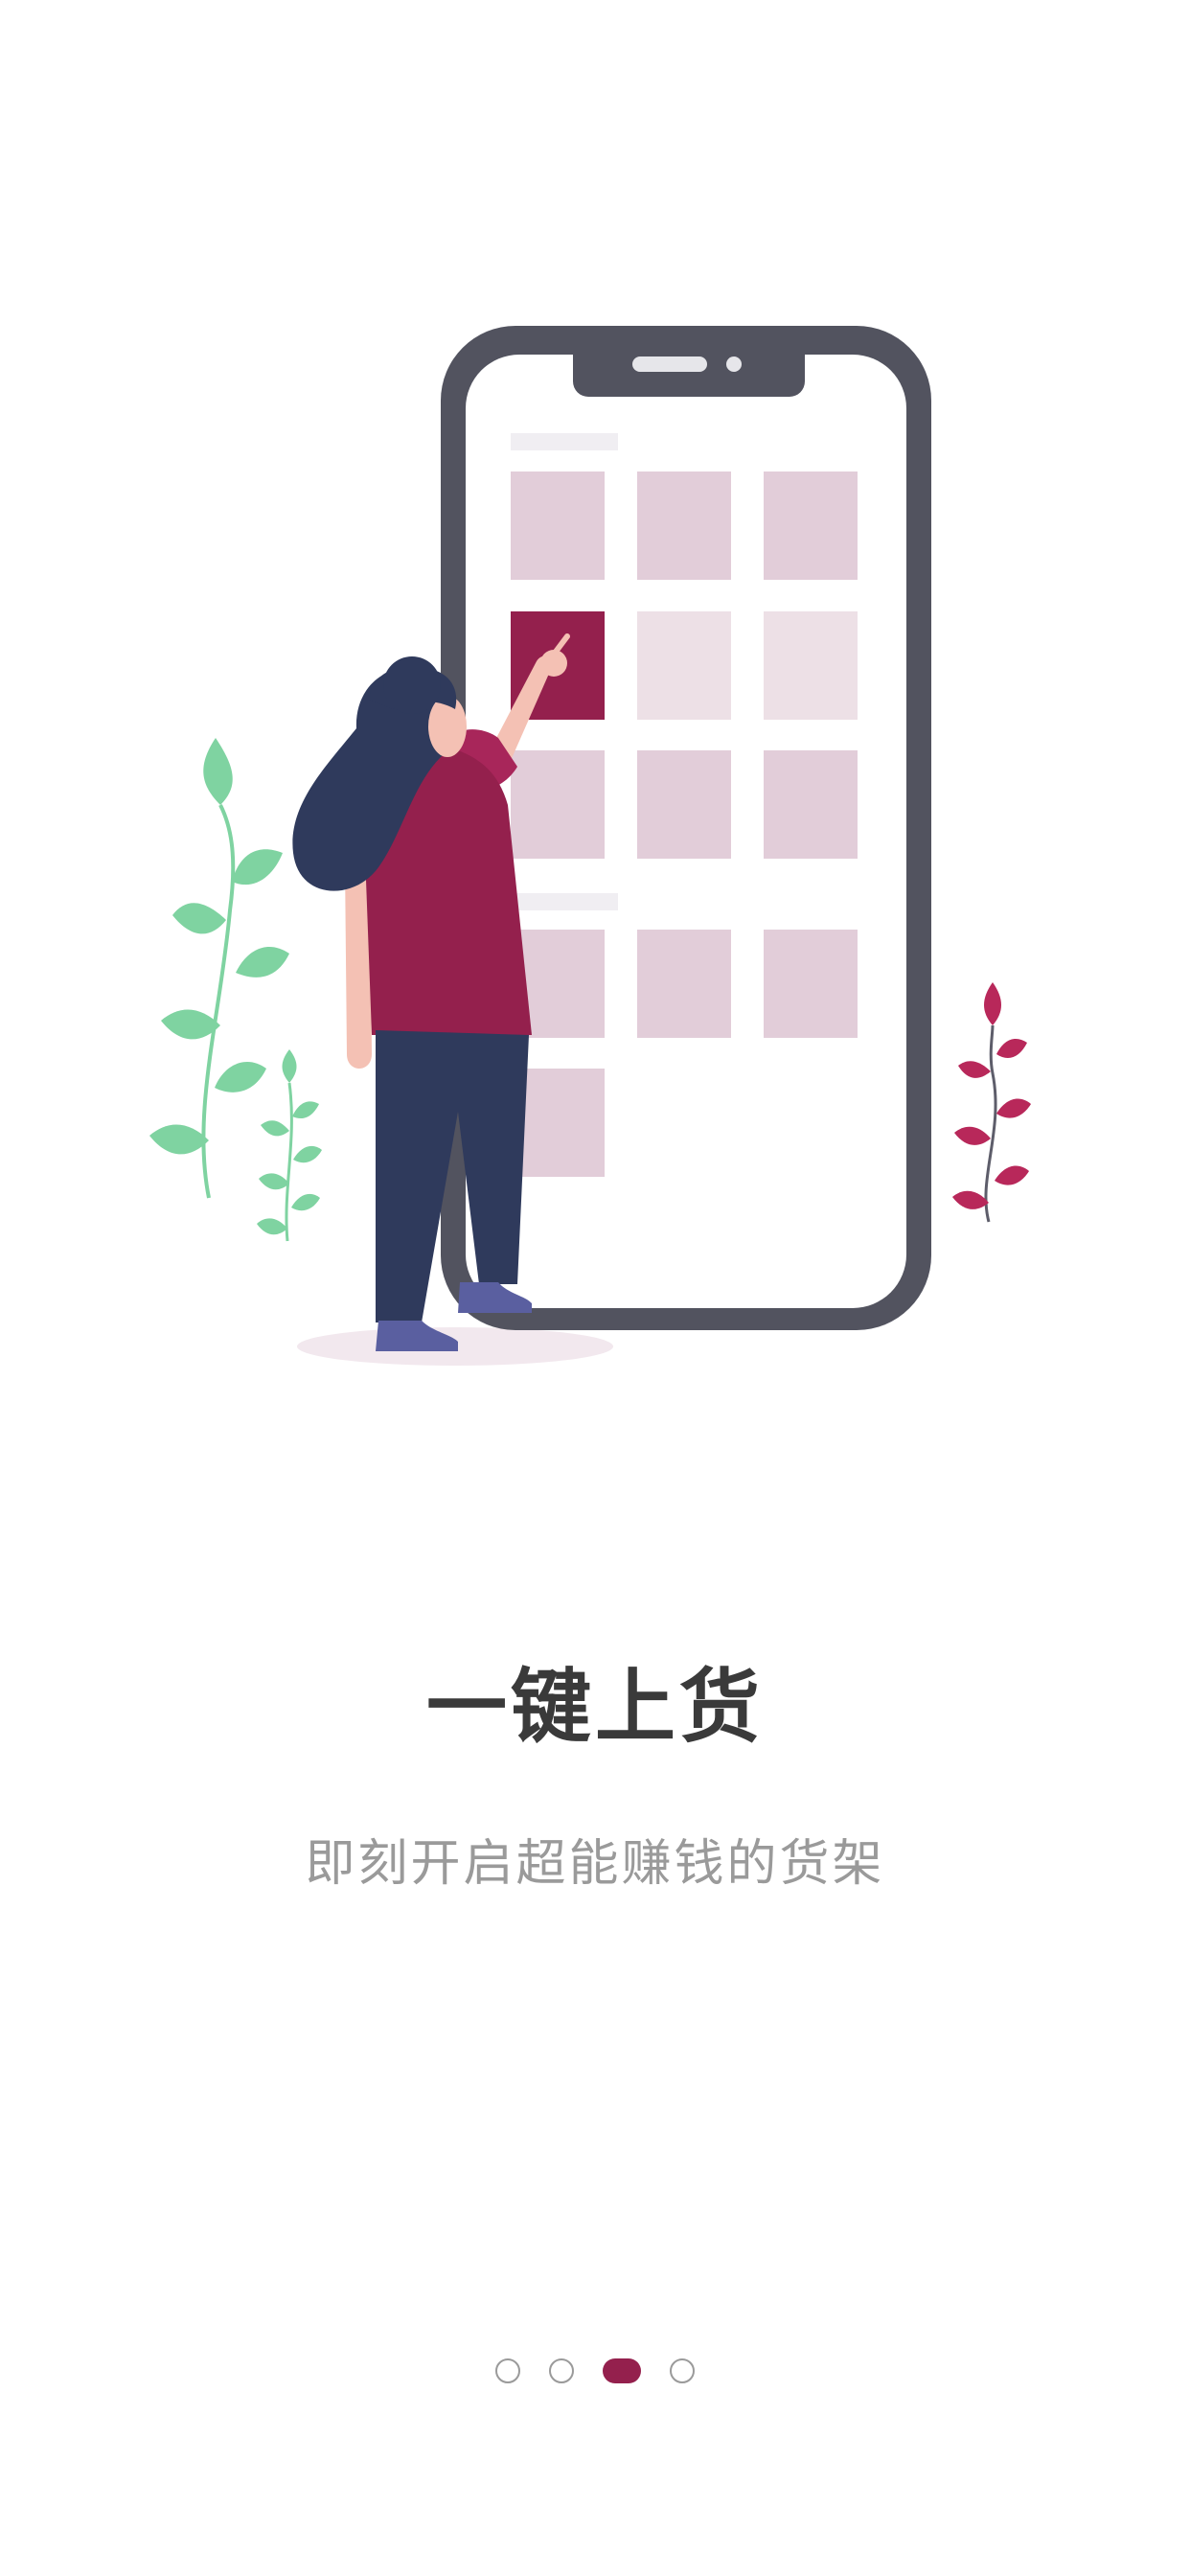  I want to click on woman-illustration, so click(431, 992).